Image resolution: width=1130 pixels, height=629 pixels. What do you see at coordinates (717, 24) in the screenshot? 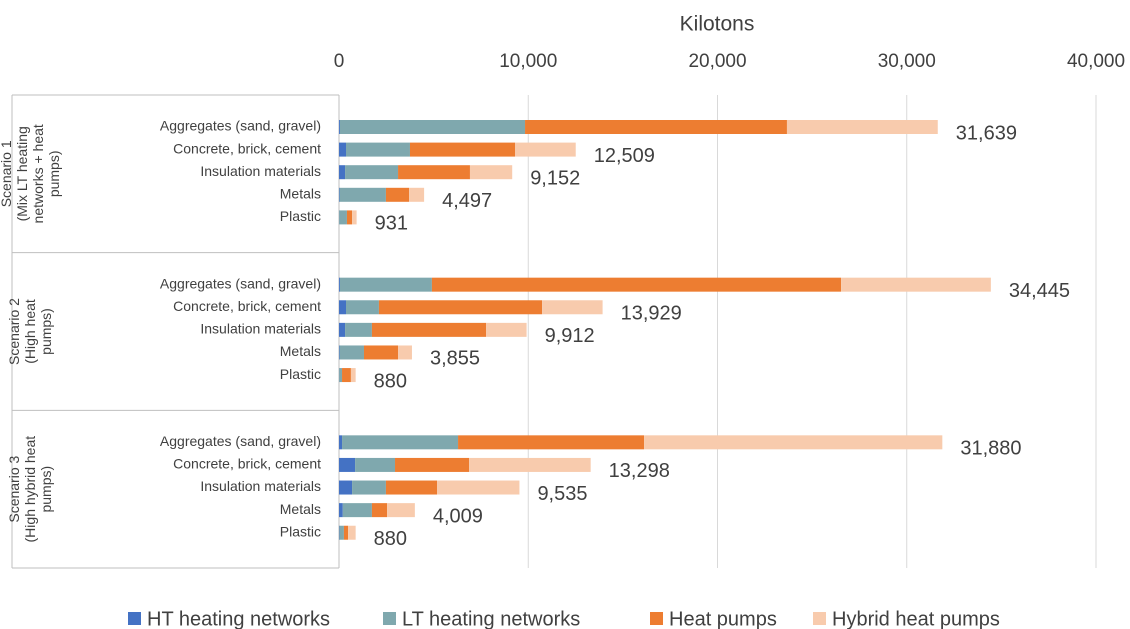
I see `x-axis-title: Kilotons` at bounding box center [717, 24].